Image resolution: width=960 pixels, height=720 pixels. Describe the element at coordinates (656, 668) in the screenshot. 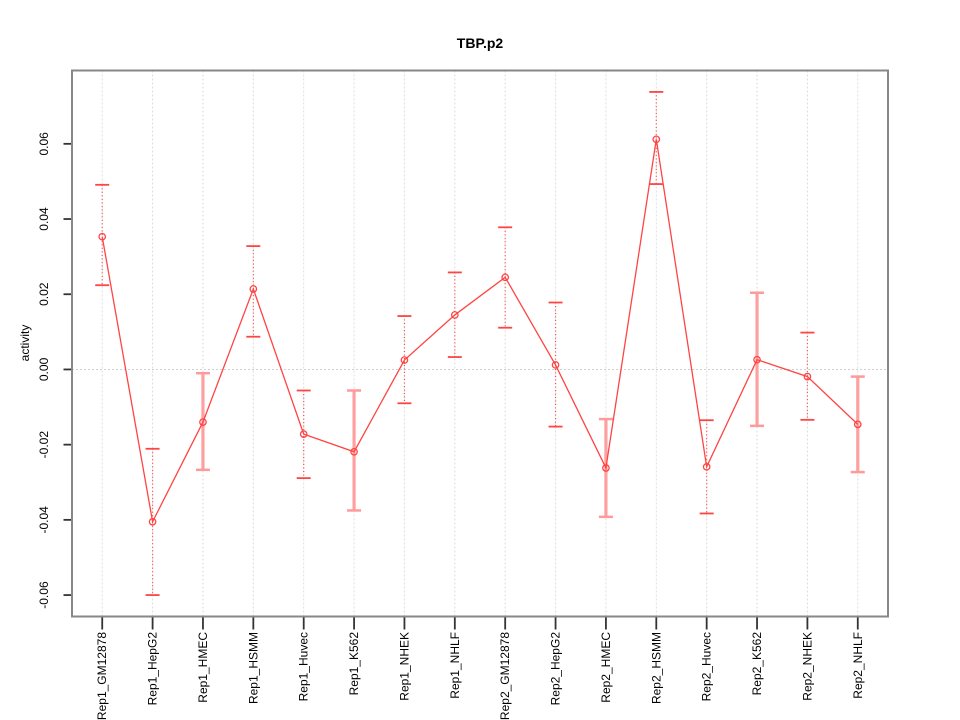

I see `x-tick-label: Rep2_HSMM` at that location.